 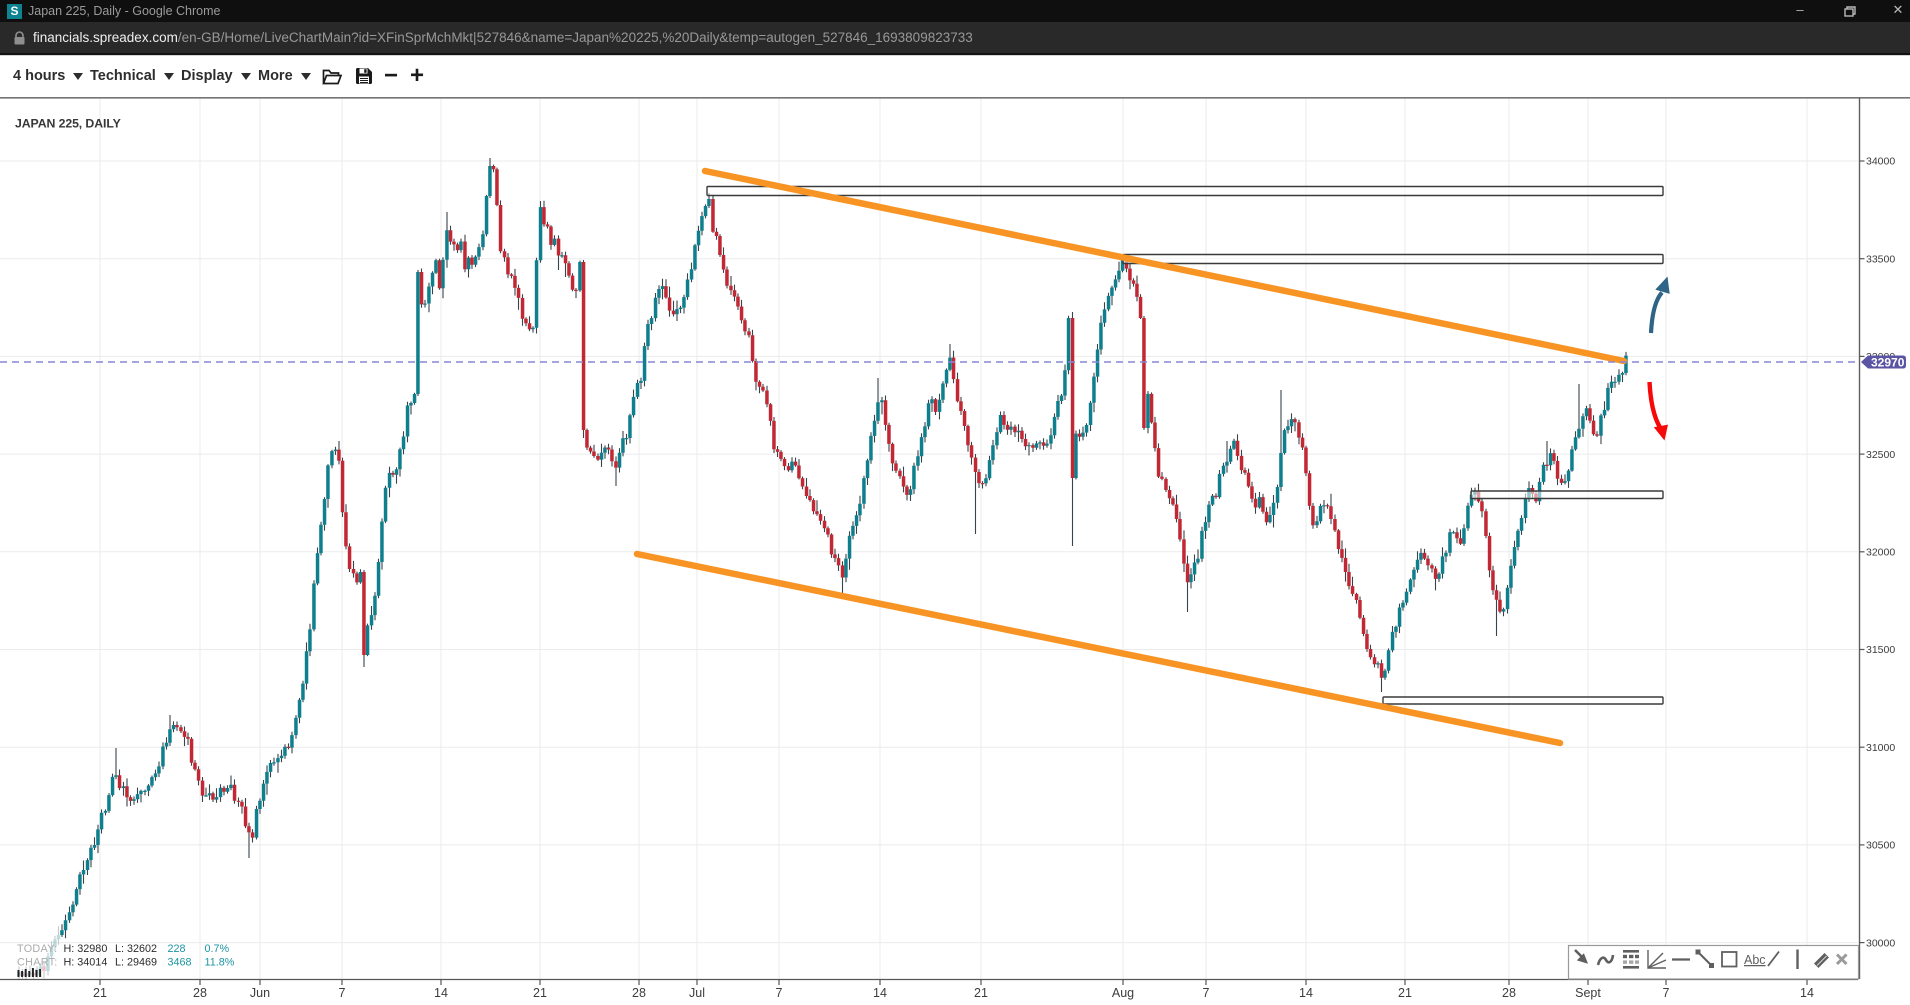 What do you see at coordinates (180, 963) in the screenshot?
I see `svg-text: 3468` at bounding box center [180, 963].